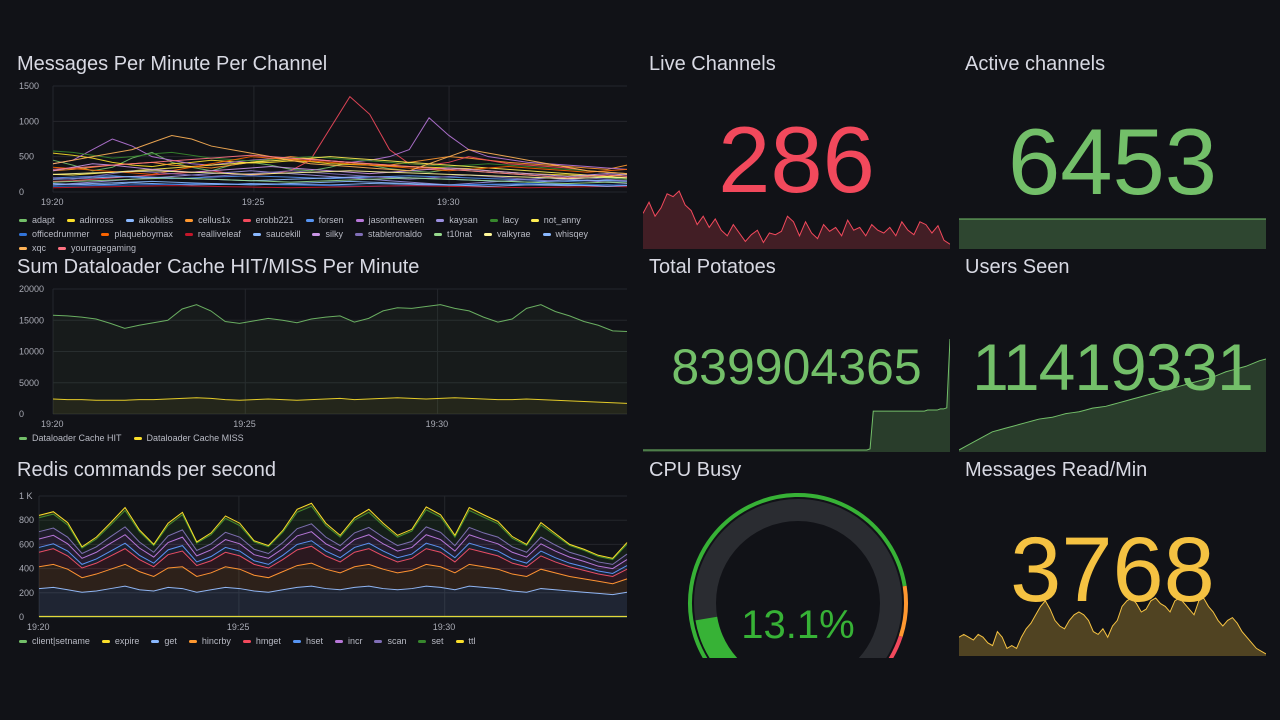  I want to click on legend-item: saucekill, so click(276, 234).